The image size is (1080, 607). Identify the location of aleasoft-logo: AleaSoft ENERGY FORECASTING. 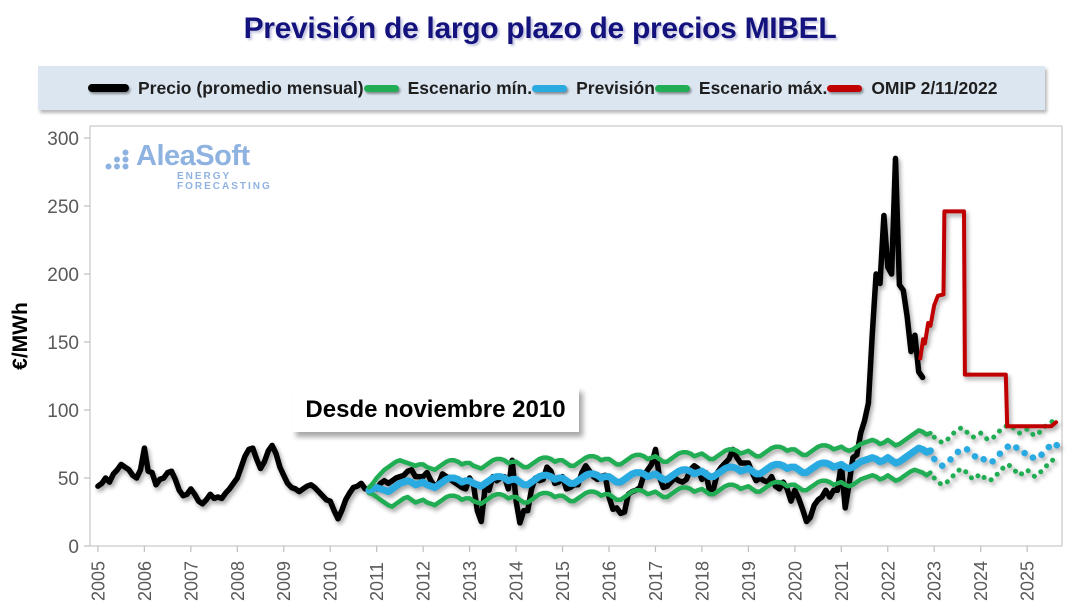
(199, 164).